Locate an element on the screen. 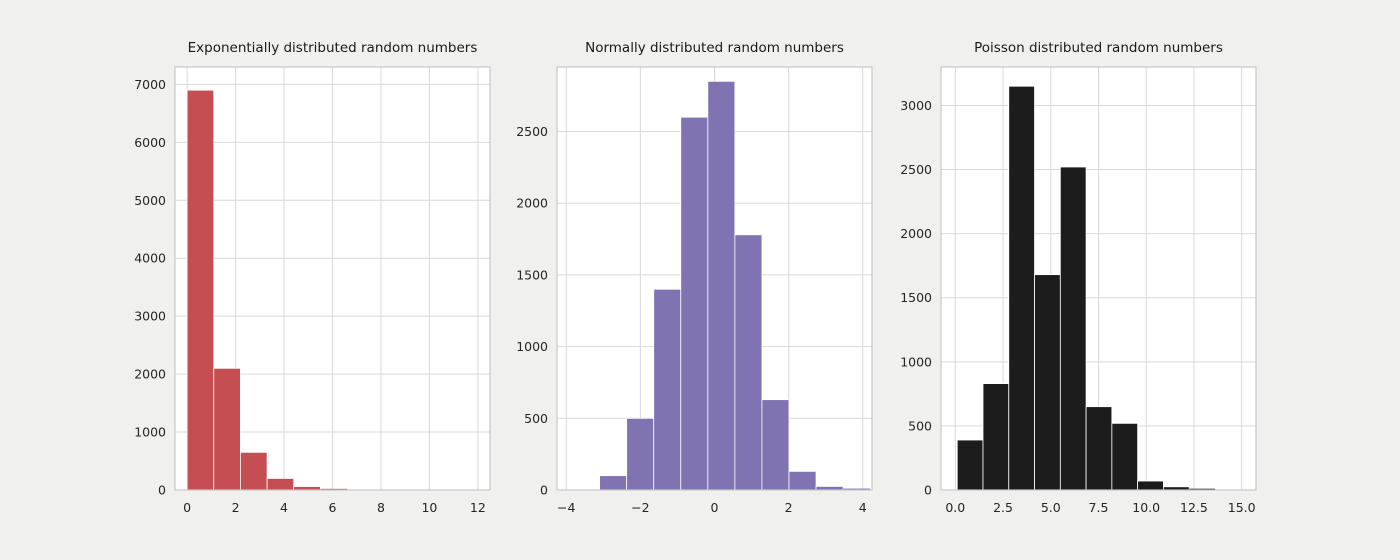 This screenshot has width=1400, height=560. svg-text: 0.0 is located at coordinates (955, 507).